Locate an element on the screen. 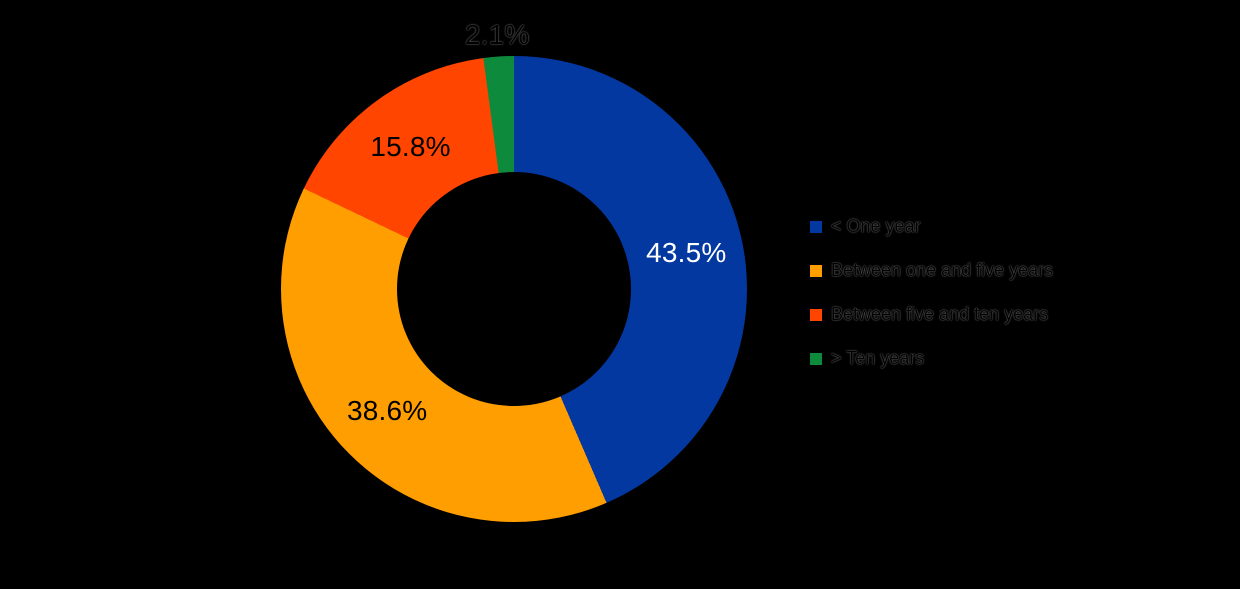 The image size is (1240, 589). donut-hole is located at coordinates (514, 289).